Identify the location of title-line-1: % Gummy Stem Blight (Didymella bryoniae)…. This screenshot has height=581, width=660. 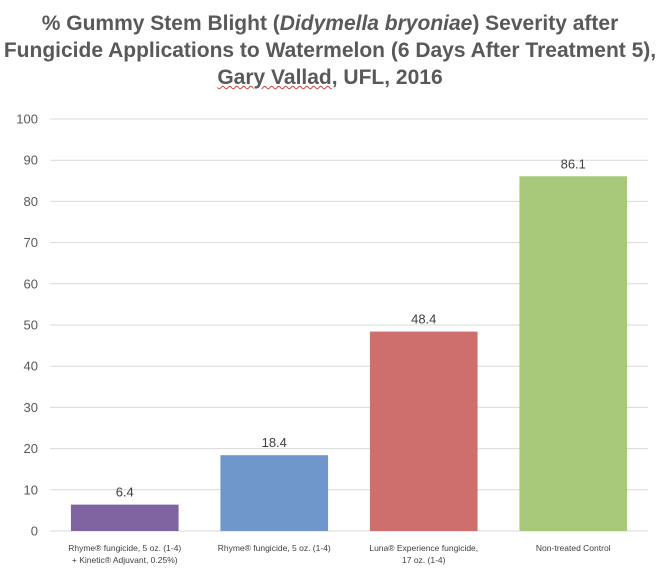
(330, 23).